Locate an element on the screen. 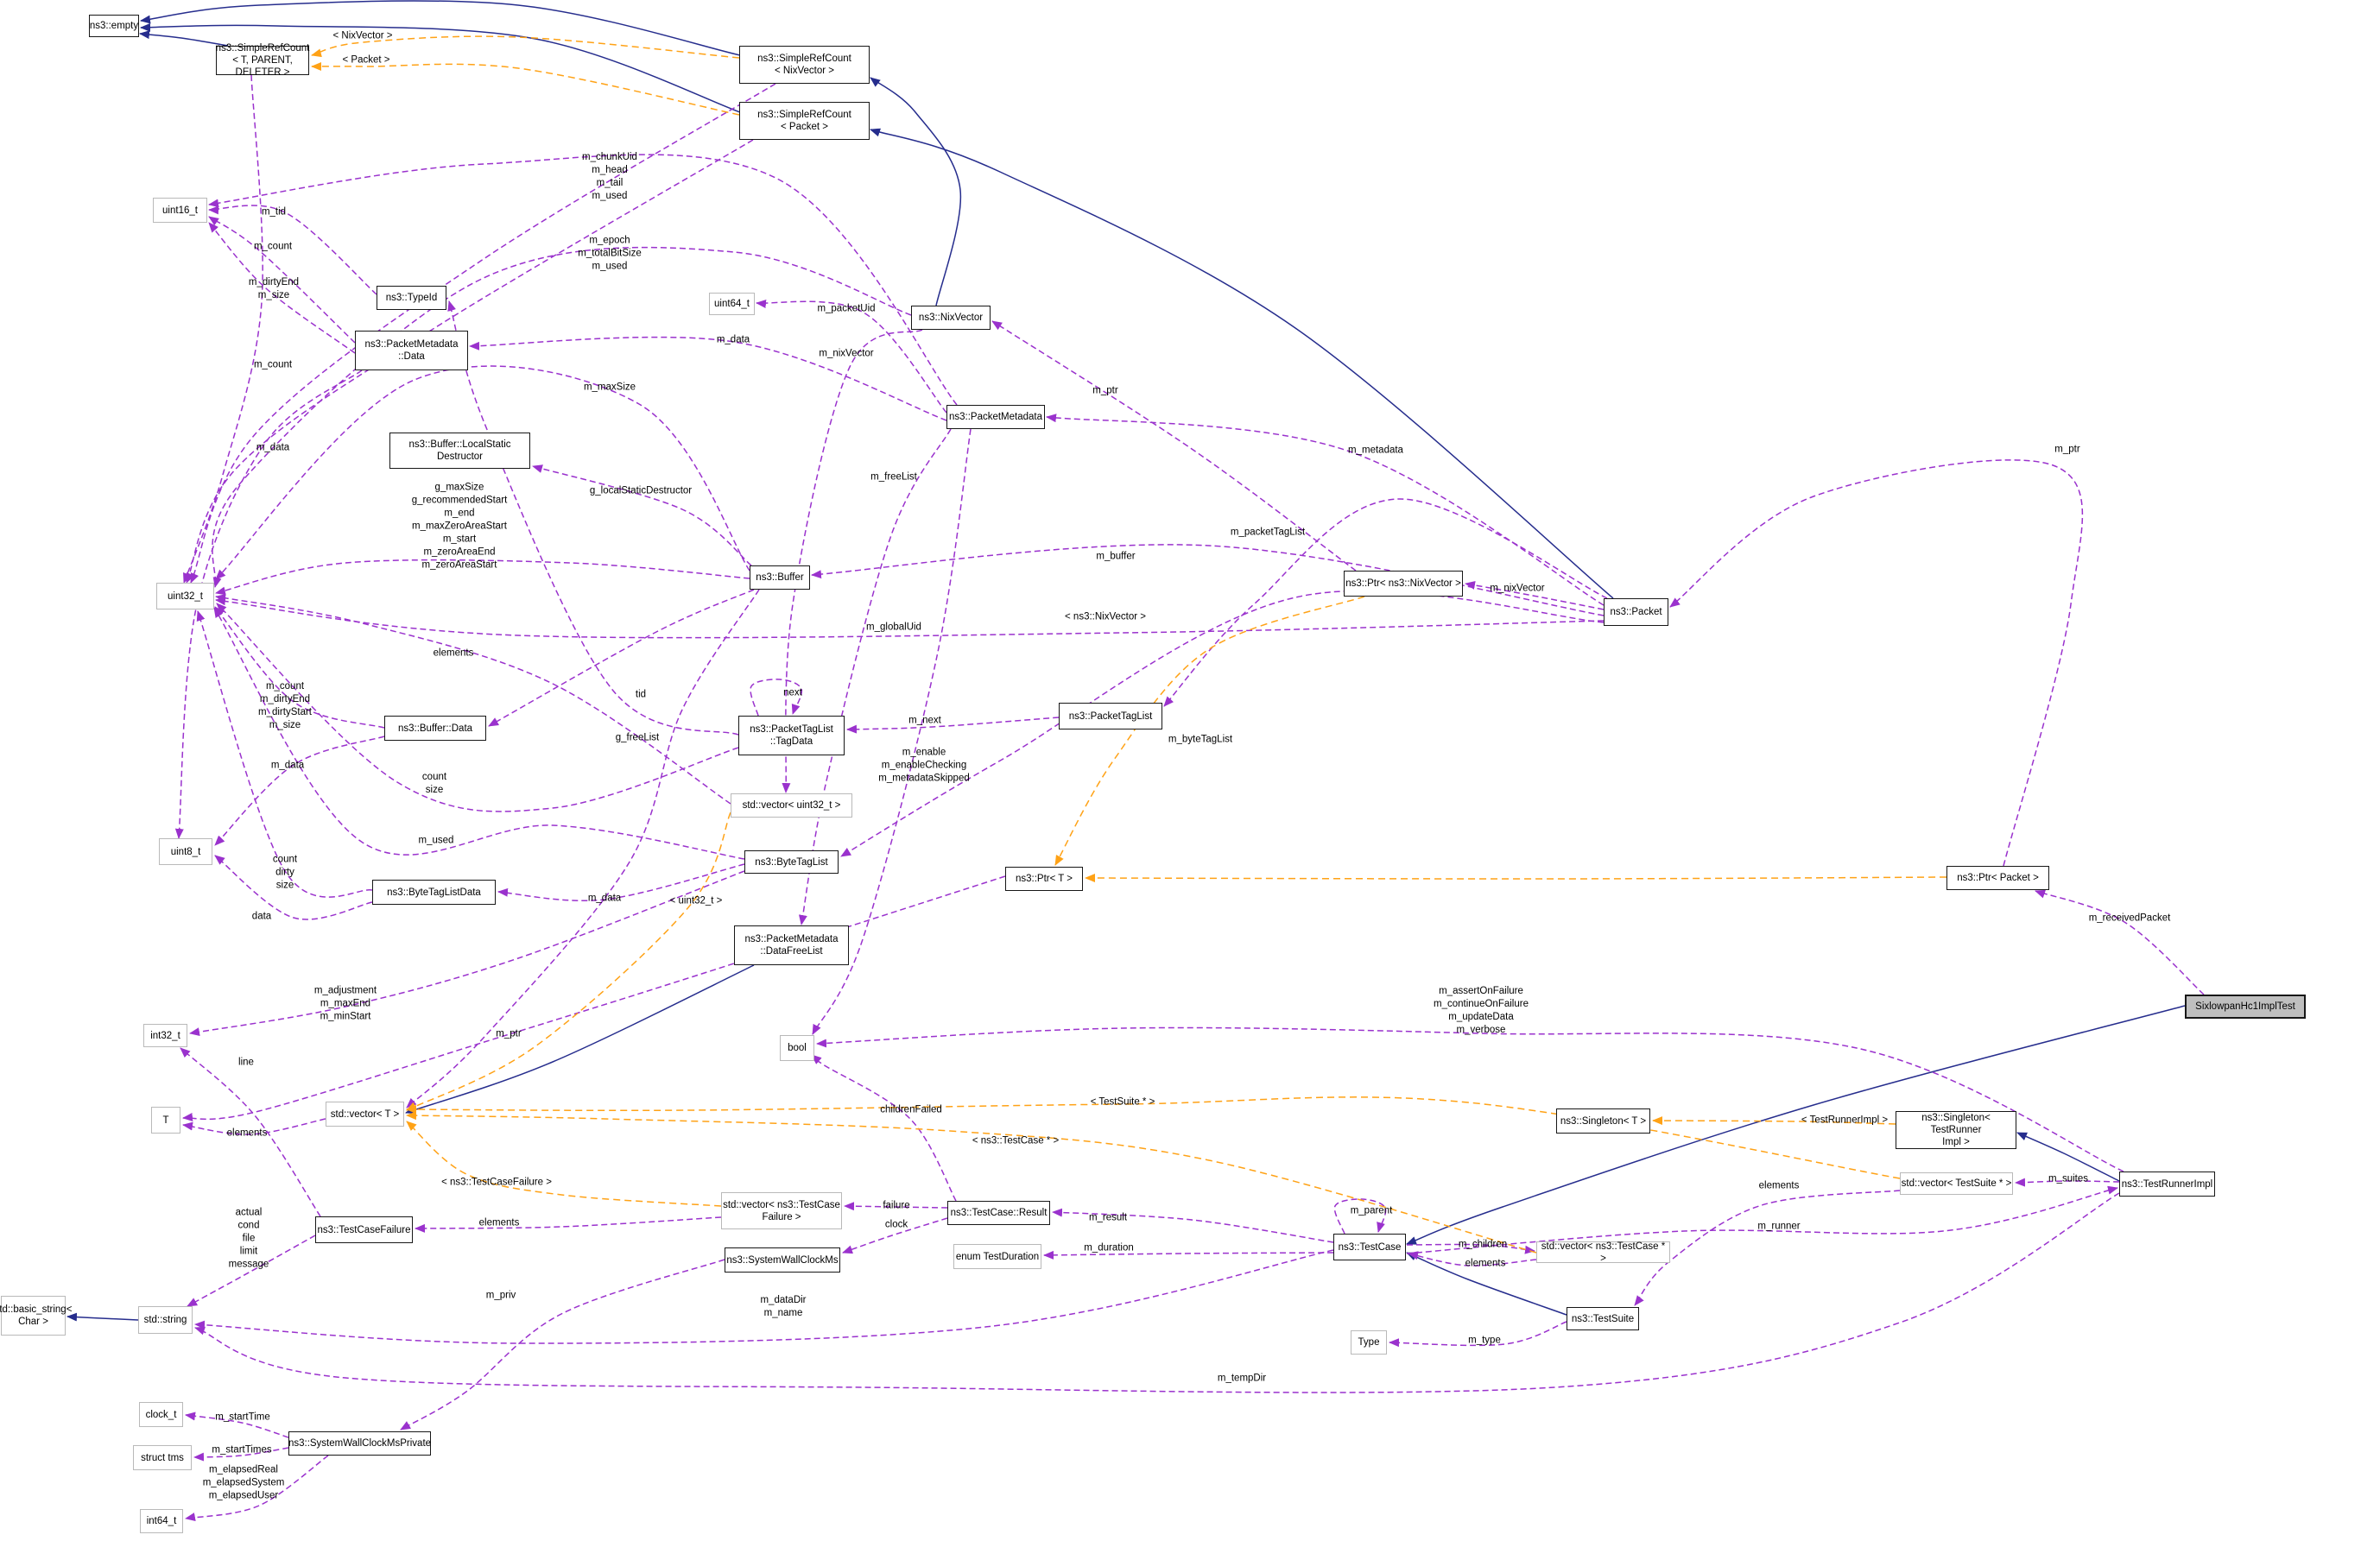 This screenshot has height=1541, width=2380. class-node-btlist: ns3::ByteTagList is located at coordinates (792, 862).